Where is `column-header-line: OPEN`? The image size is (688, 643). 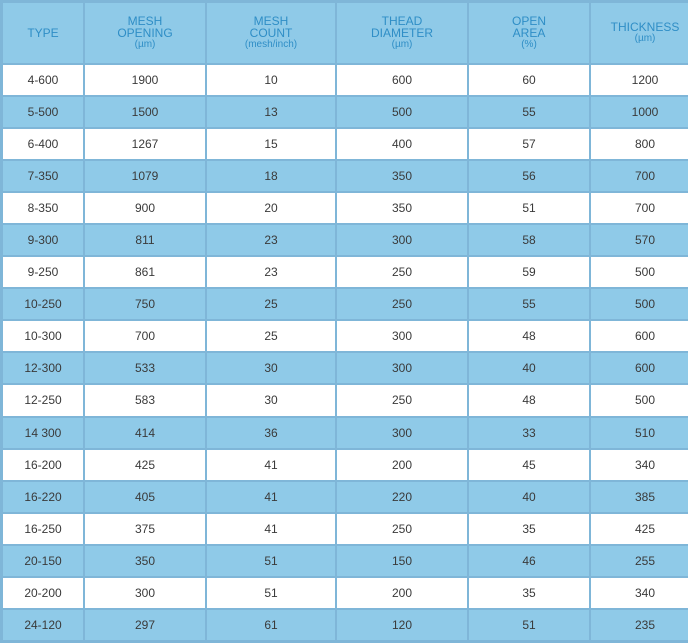 column-header-line: OPEN is located at coordinates (528, 21).